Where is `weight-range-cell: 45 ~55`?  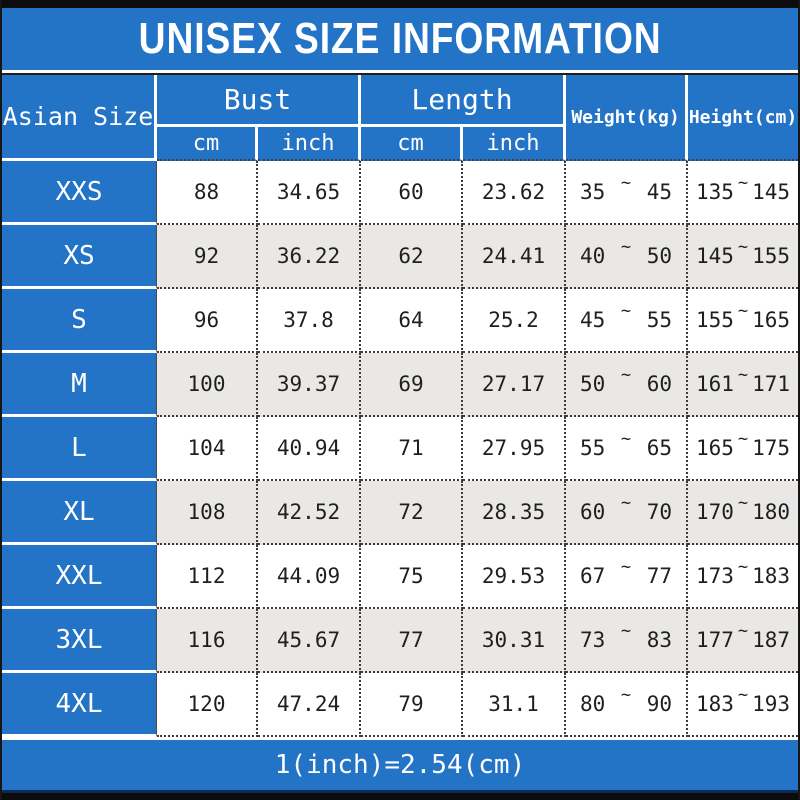 weight-range-cell: 45 ~55 is located at coordinates (627, 321).